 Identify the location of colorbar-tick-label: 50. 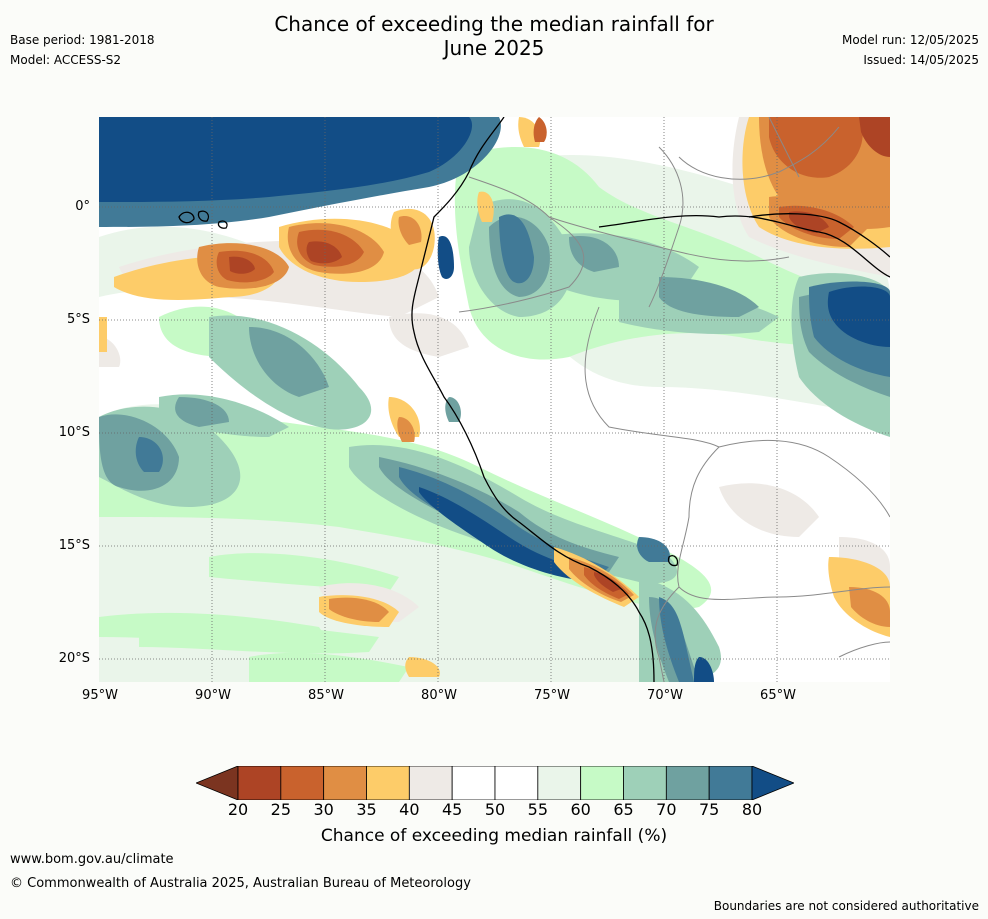
(495, 809).